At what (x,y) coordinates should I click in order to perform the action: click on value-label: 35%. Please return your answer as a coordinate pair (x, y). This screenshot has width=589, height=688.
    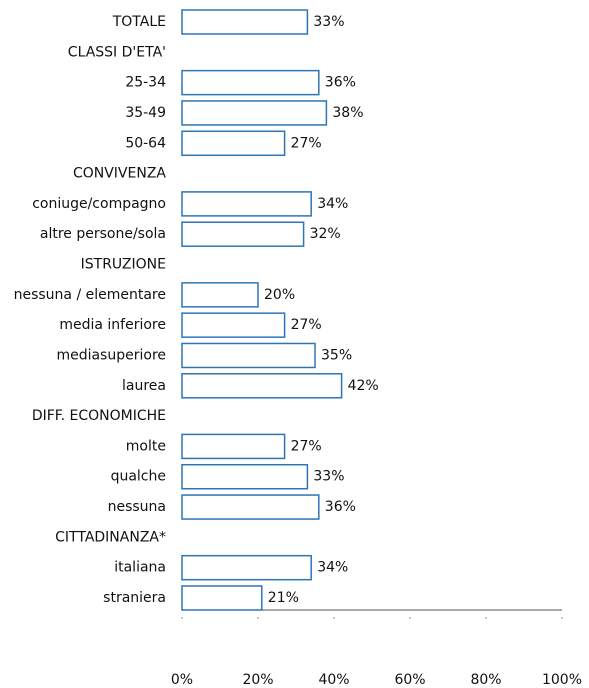
    Looking at the image, I should click on (336, 355).